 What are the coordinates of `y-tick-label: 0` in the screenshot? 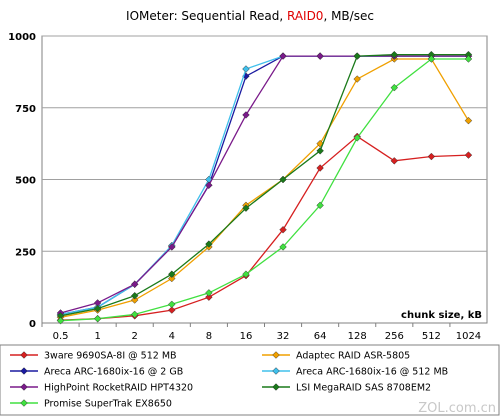 It's located at (32, 324).